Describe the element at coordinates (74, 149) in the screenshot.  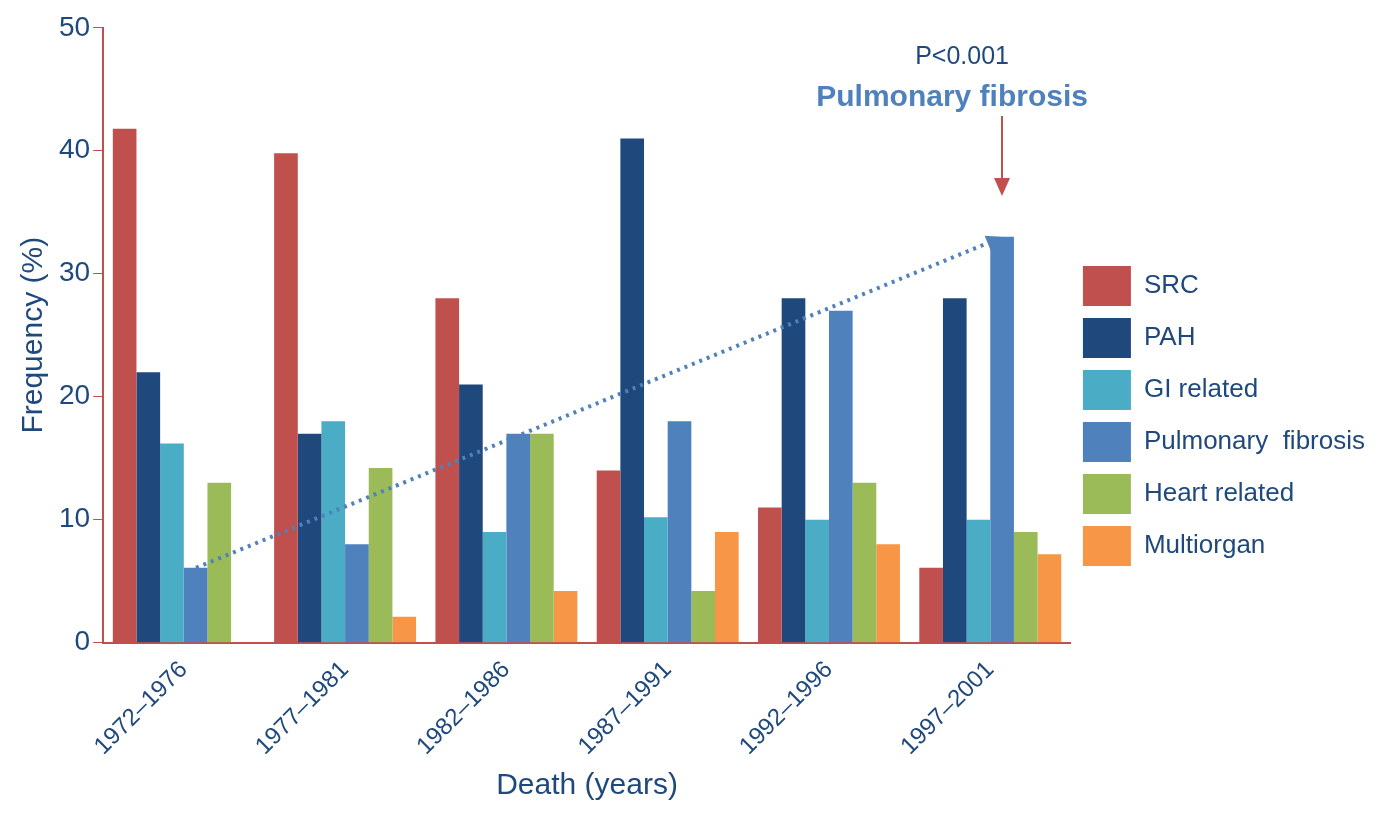
I see `y-tick-label: 40` at that location.